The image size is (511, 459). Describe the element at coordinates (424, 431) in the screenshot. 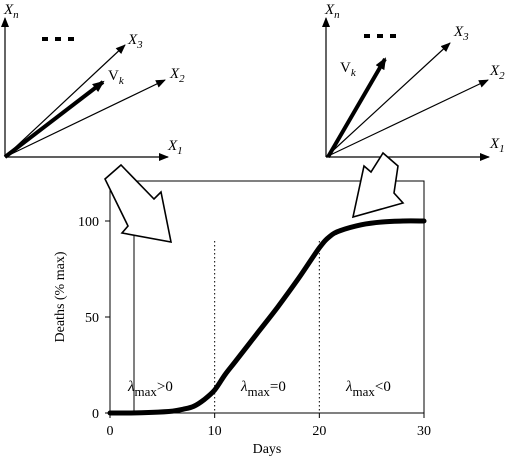

I see `x-tick-label: 30` at that location.